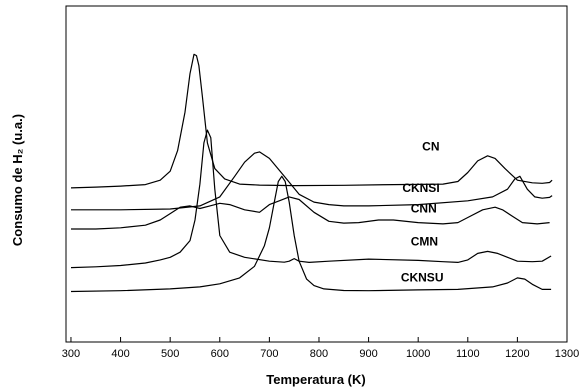 Image resolution: width=583 pixels, height=392 pixels. Describe the element at coordinates (420, 188) in the screenshot. I see `series-label-cknsi: CKNSI` at that location.